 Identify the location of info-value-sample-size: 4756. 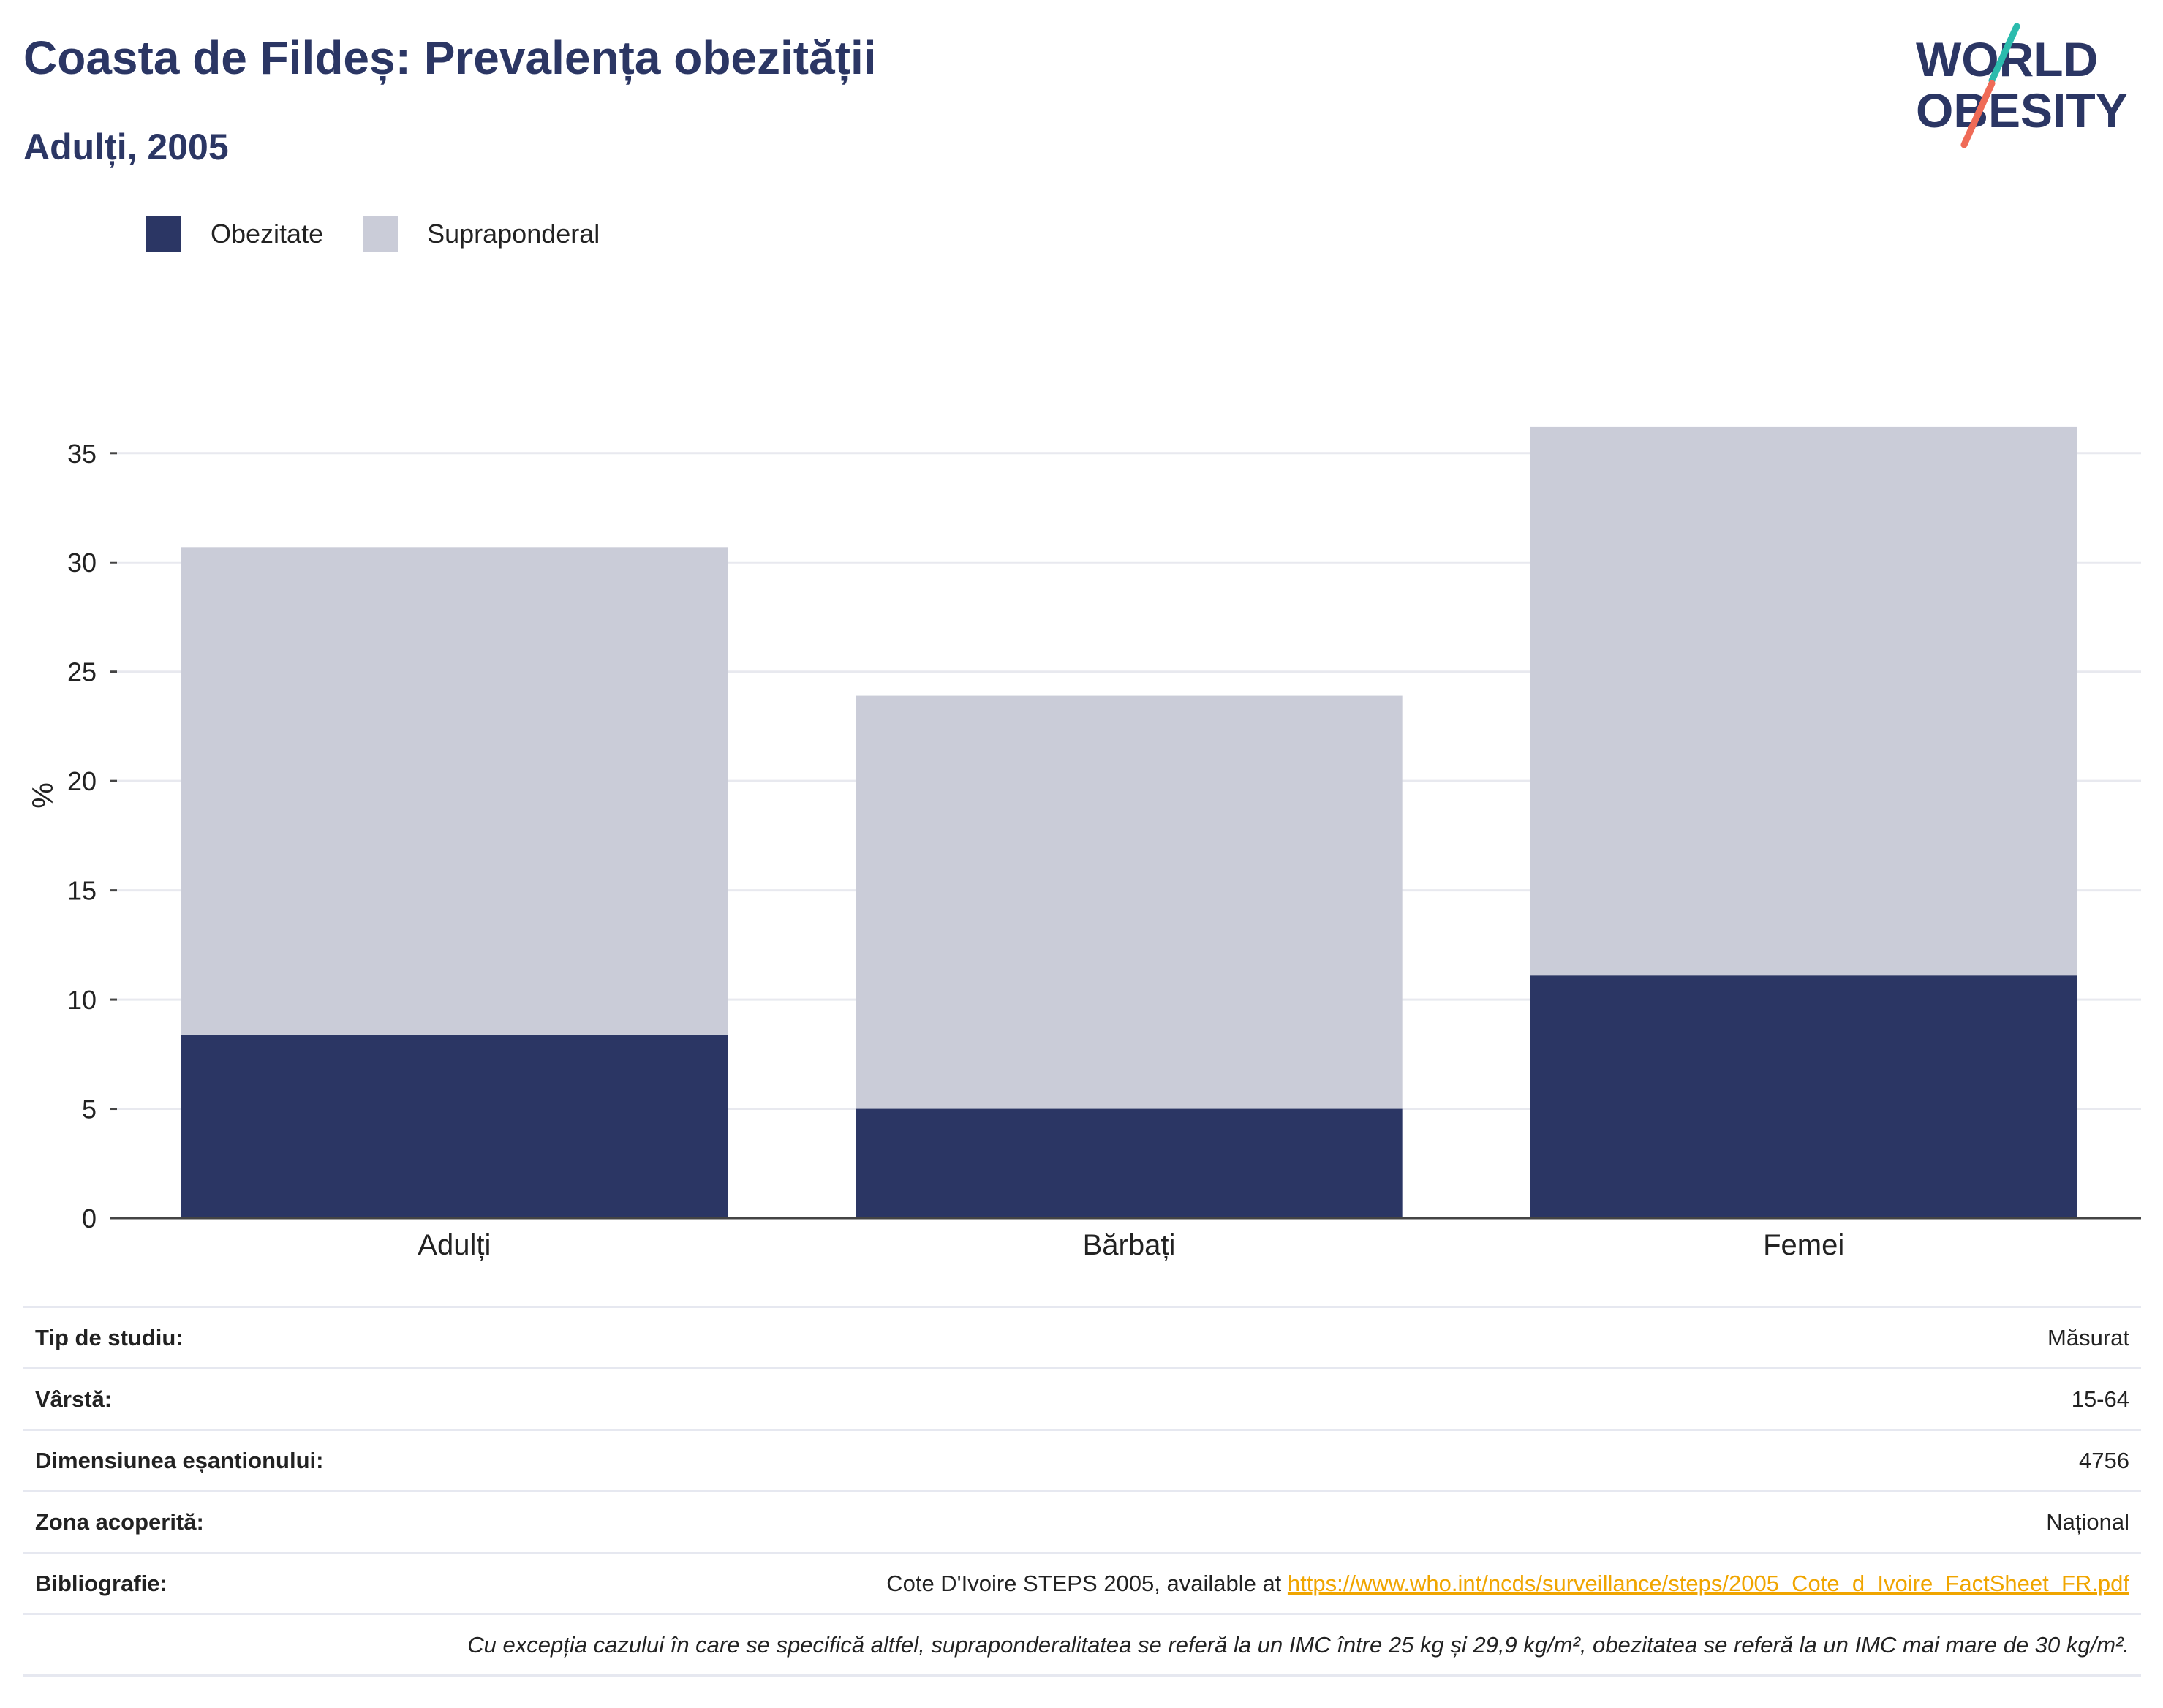
(1292, 1460).